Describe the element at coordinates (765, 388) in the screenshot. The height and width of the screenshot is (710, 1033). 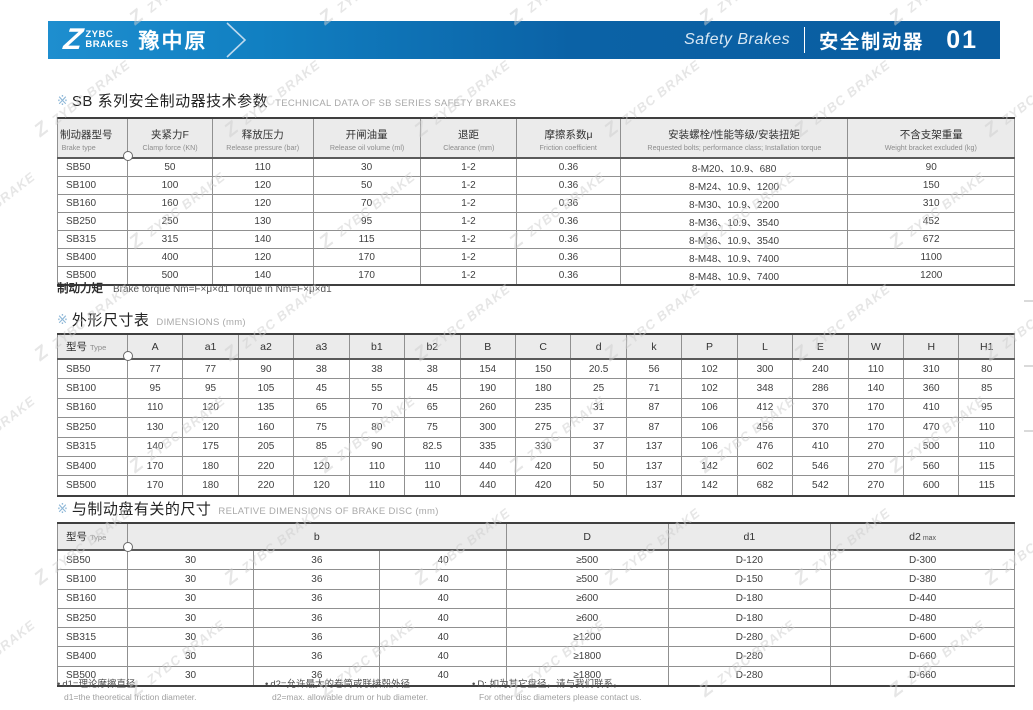
I see `value-cell: 348` at that location.